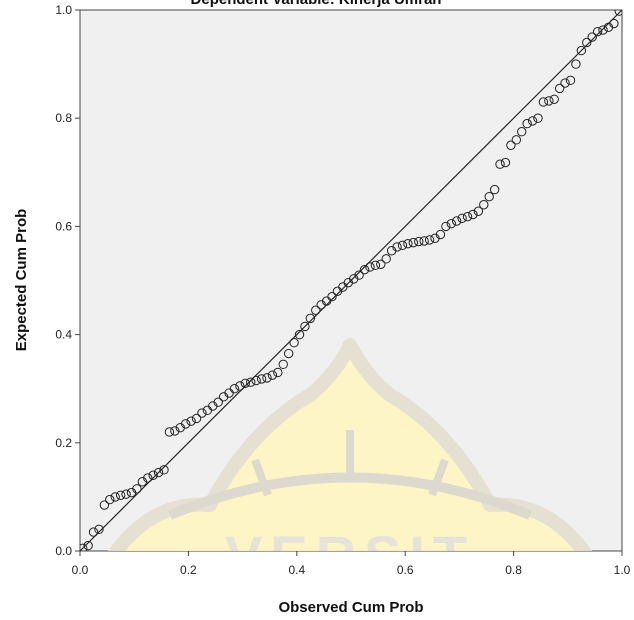  What do you see at coordinates (80, 570) in the screenshot?
I see `x-tick-label: 0.0` at bounding box center [80, 570].